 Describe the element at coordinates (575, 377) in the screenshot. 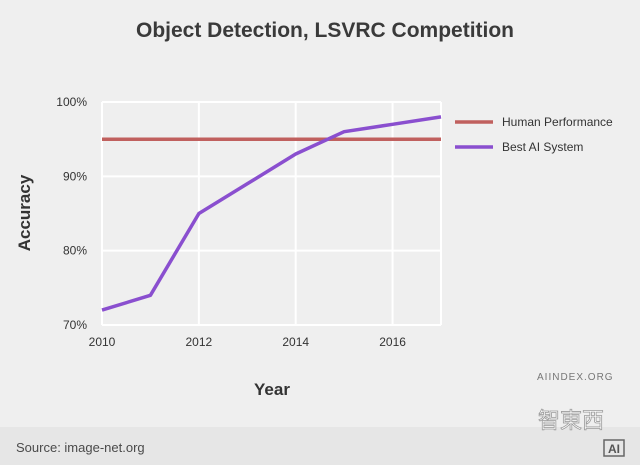

I see `watermark: AIINDEX.ORG` at that location.